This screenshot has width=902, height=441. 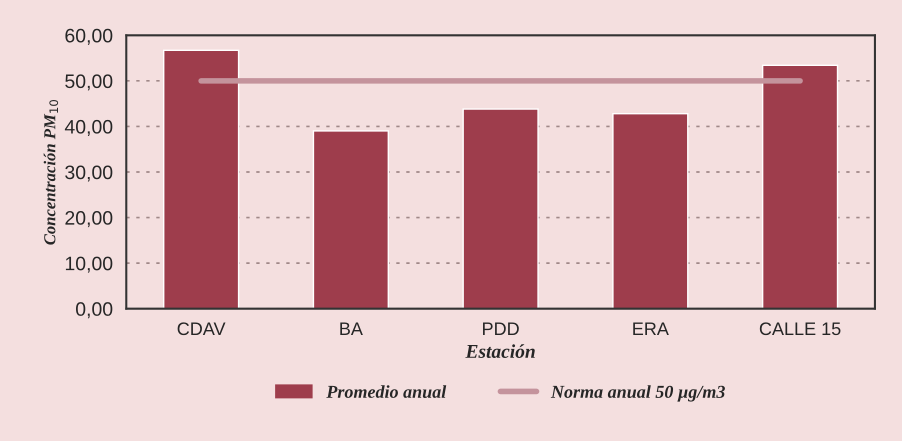 I want to click on y-tick-label: 20,00, so click(x=88, y=219).